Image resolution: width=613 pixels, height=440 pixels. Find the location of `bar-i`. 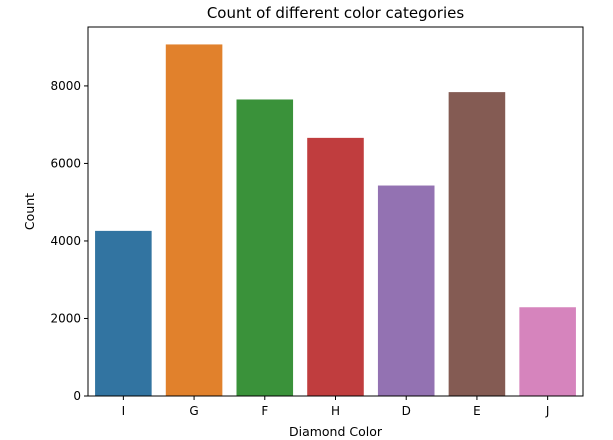

bar-i is located at coordinates (123, 313).